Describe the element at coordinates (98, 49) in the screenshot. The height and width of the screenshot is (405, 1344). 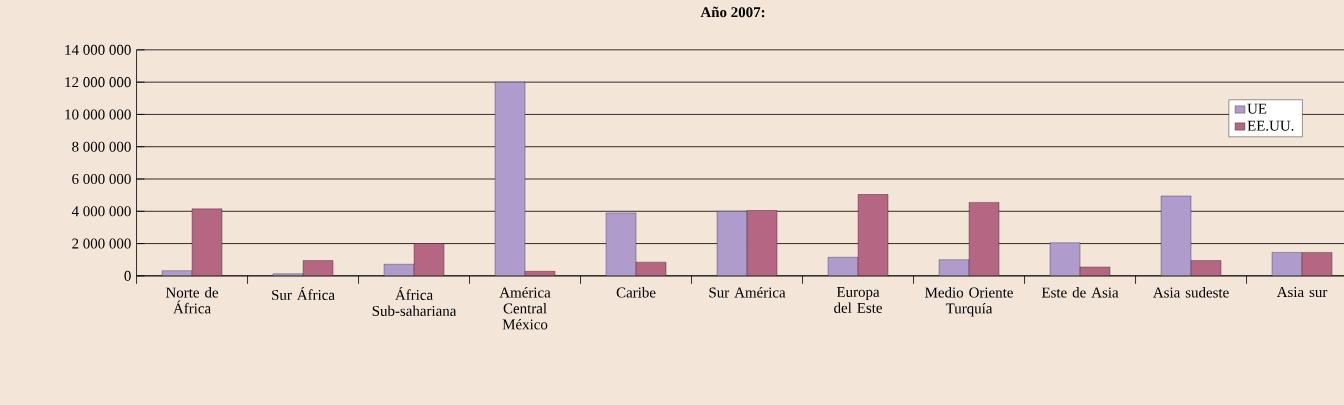
I see `y-tick-label: 14 000 000` at that location.